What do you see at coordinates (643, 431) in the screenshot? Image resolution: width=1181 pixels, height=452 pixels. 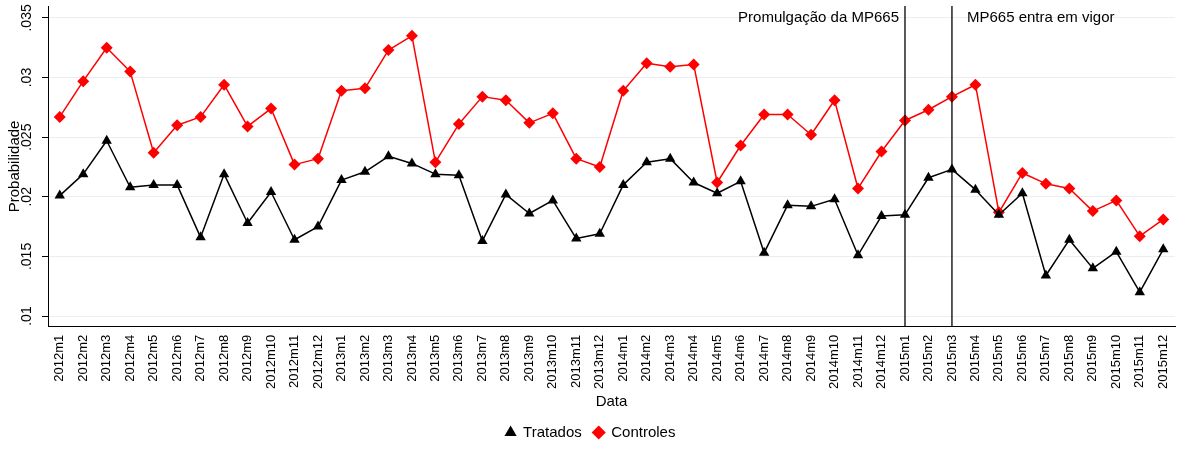 I see `legend-label: Controles` at bounding box center [643, 431].